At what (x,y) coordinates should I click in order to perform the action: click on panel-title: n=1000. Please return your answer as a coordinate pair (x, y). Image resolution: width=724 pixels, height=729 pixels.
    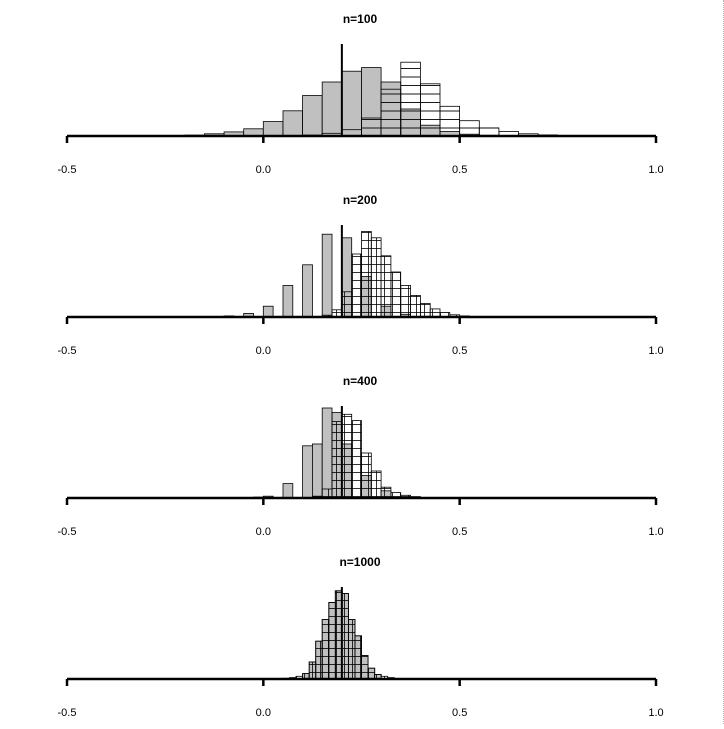
    Looking at the image, I should click on (359, 562).